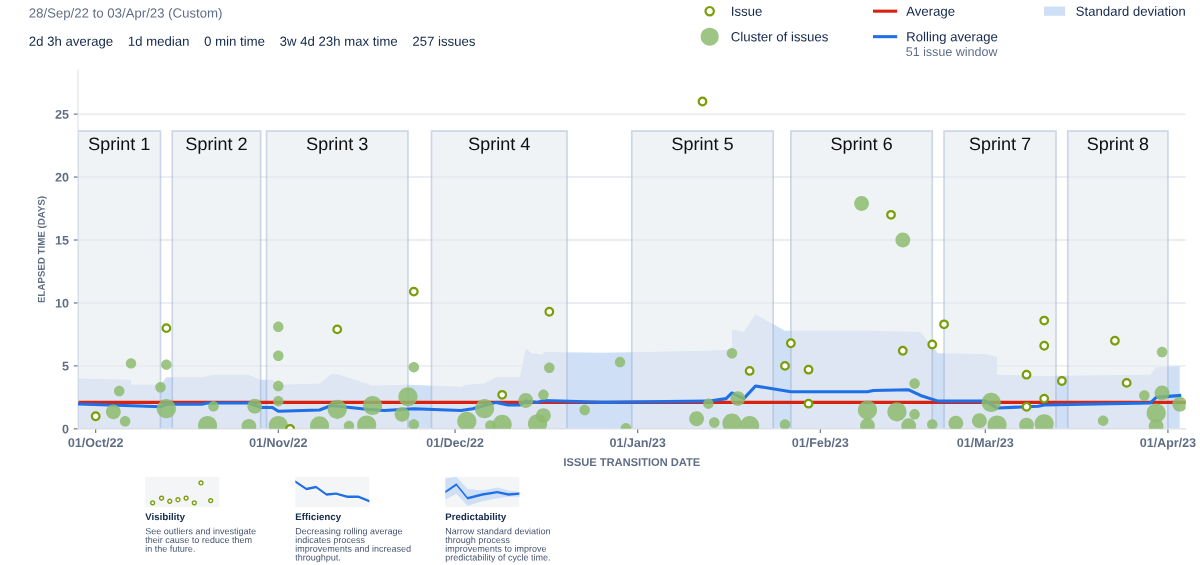 Image resolution: width=1200 pixels, height=565 pixels. Describe the element at coordinates (861, 145) in the screenshot. I see `band-label: Sprint 6` at that location.